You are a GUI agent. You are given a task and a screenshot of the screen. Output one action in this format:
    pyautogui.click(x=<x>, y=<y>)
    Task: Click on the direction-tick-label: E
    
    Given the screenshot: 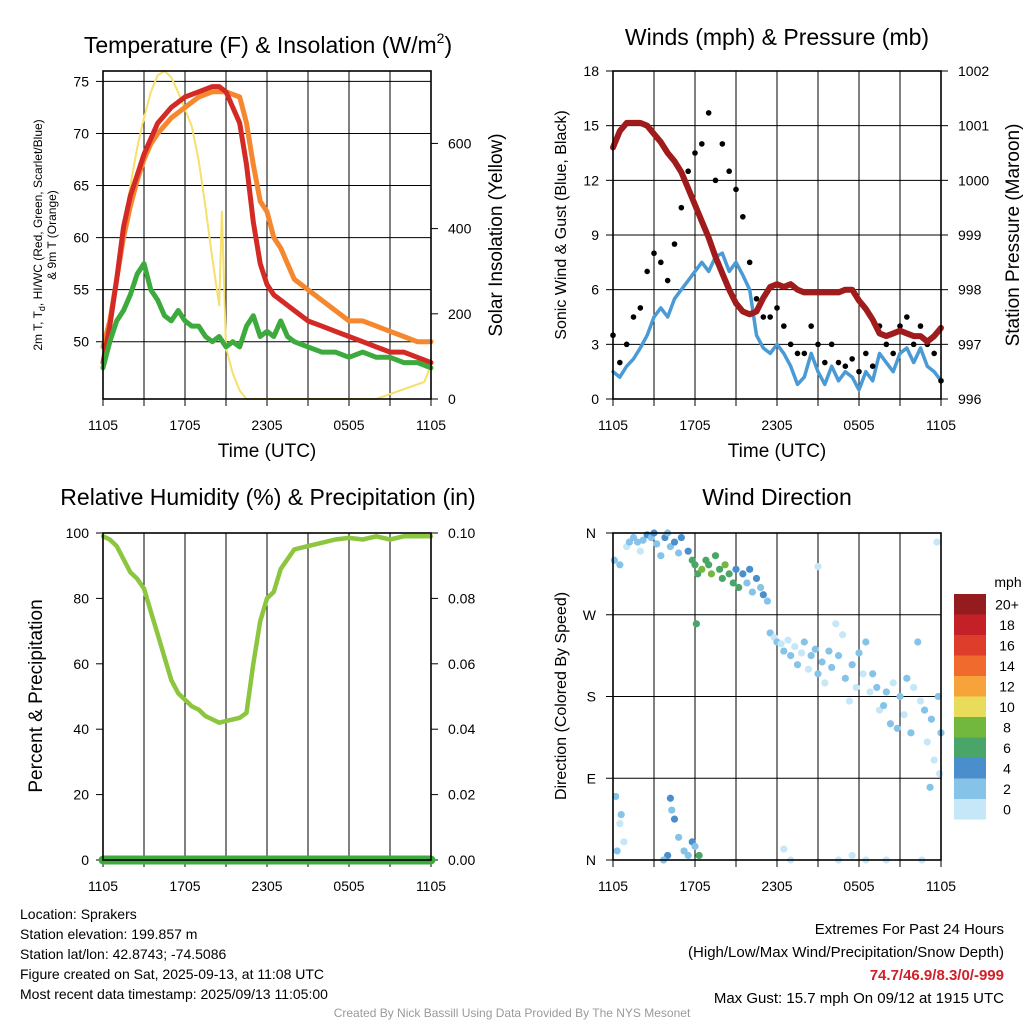 What is the action you would take?
    pyautogui.click(x=591, y=778)
    